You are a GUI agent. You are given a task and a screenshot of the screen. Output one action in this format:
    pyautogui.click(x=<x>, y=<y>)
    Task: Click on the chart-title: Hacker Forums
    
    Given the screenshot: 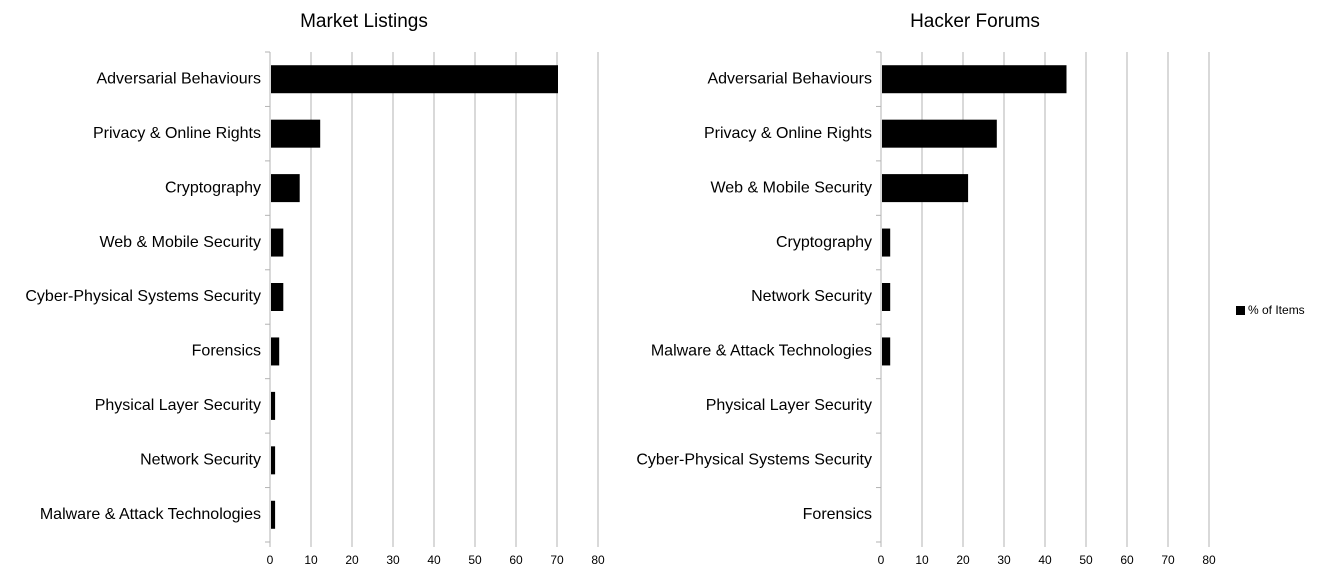 What is the action you would take?
    pyautogui.click(x=975, y=21)
    